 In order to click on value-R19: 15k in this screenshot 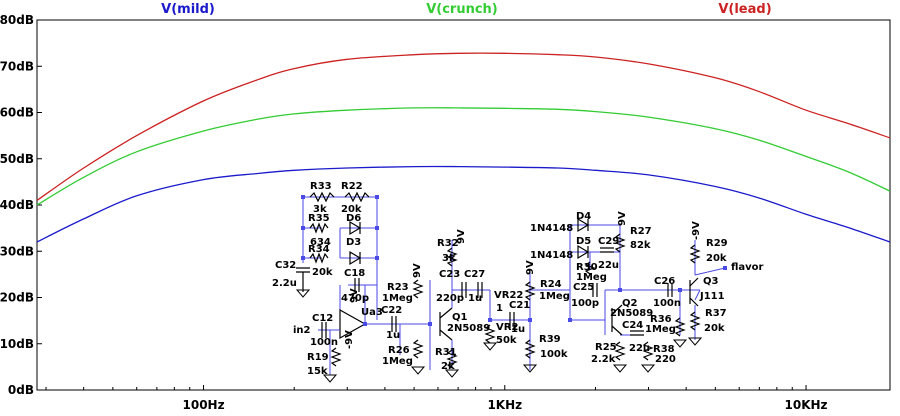, I will do `click(317, 371)`.